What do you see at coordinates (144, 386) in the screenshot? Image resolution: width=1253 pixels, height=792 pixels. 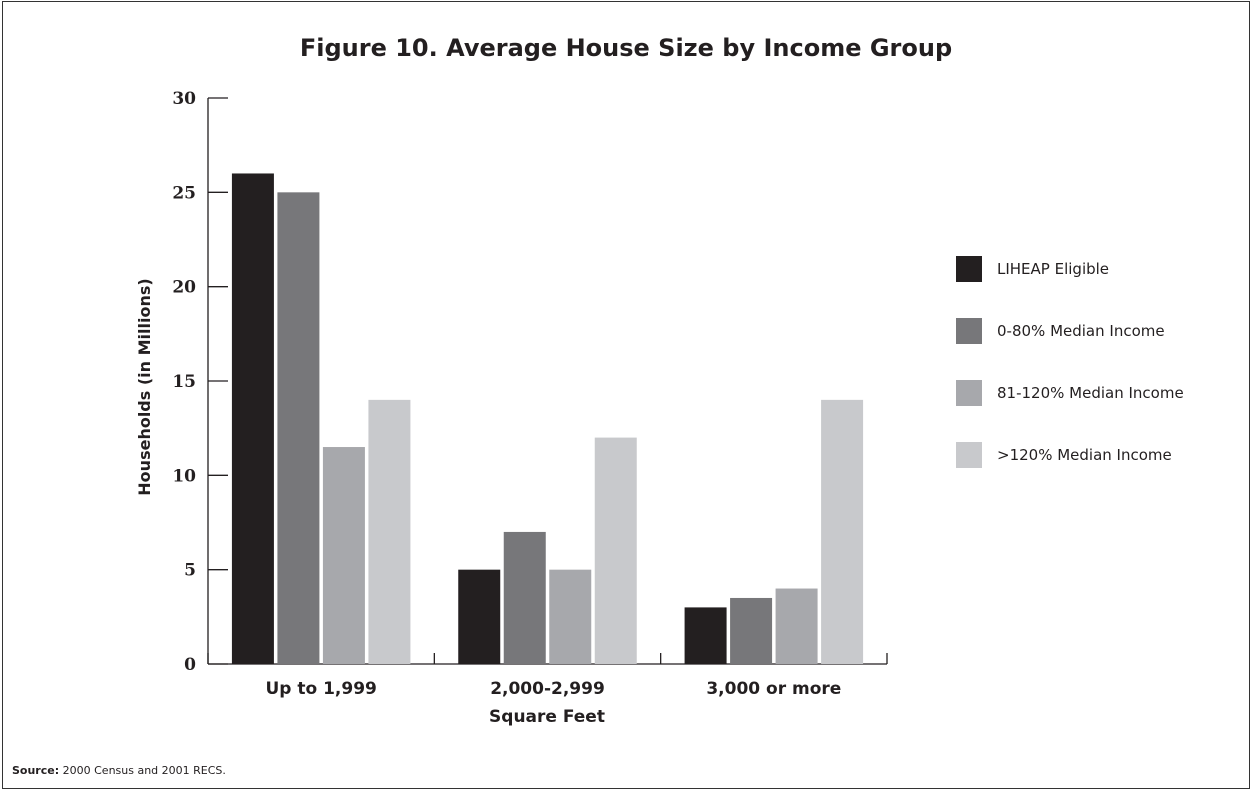 I see `y-axis-label: Households (in Millions)` at bounding box center [144, 386].